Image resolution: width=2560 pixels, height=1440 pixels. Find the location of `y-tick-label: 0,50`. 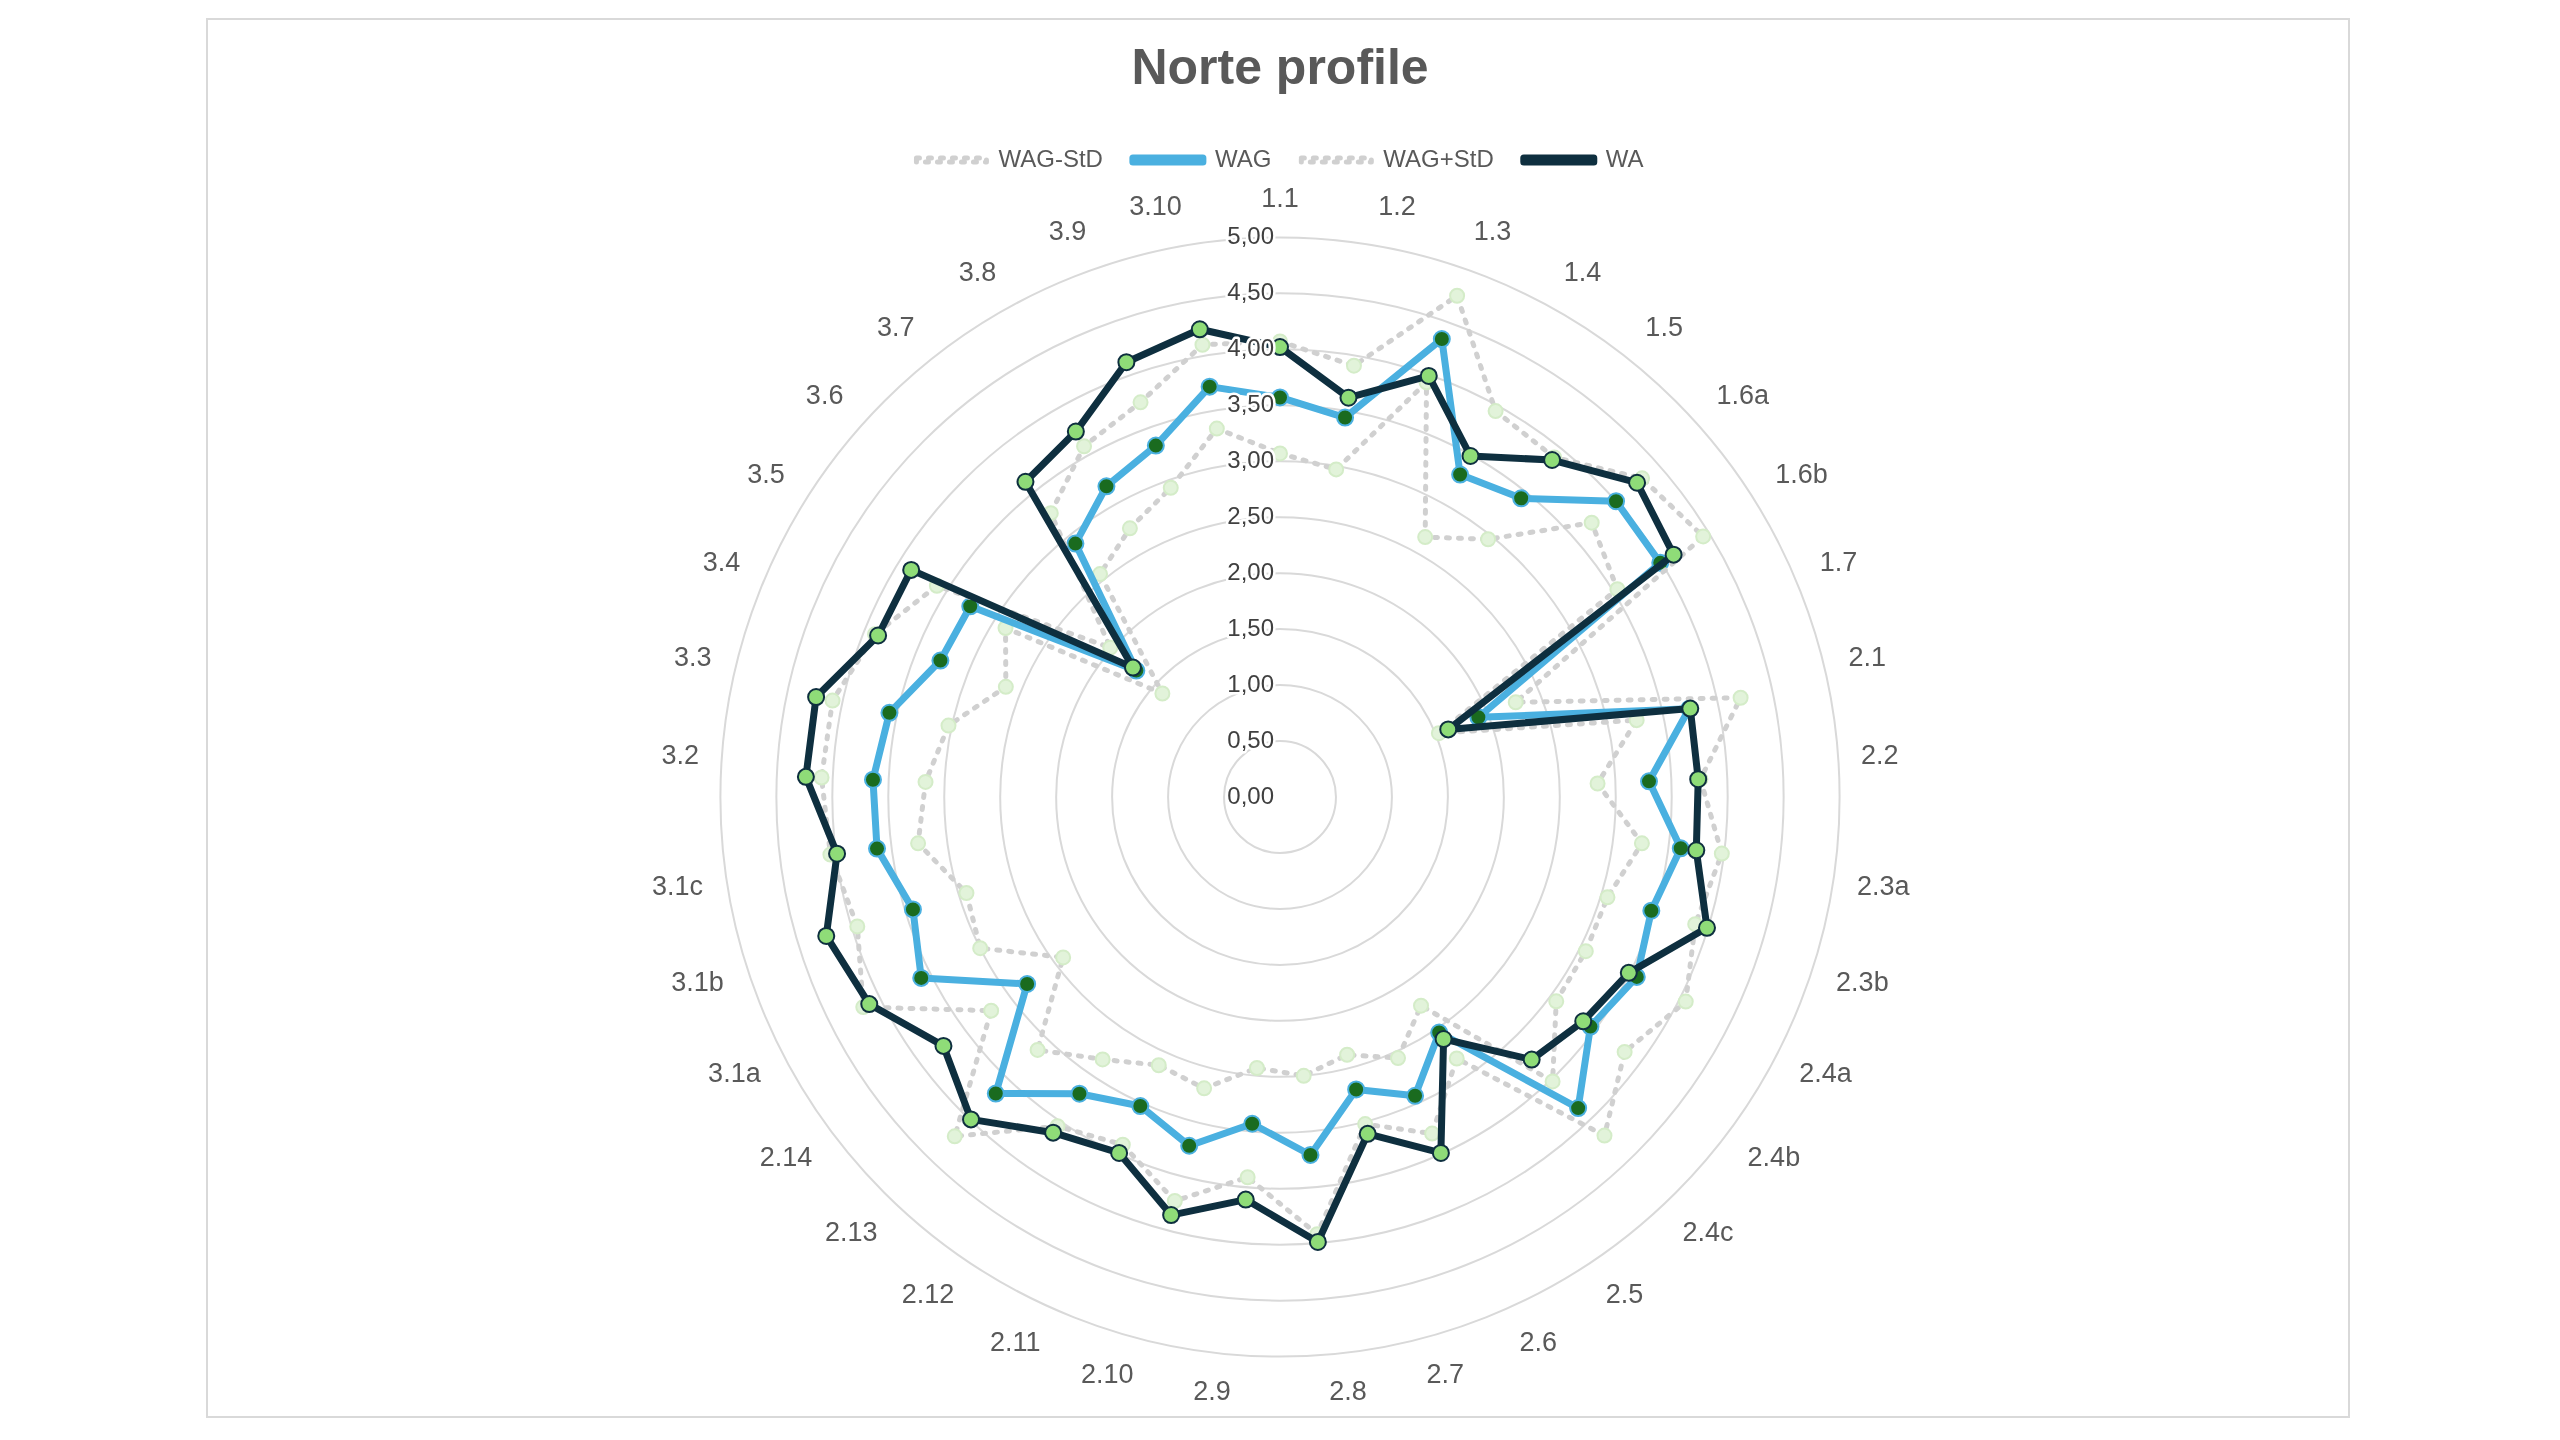

y-tick-label: 0,50 is located at coordinates (1250, 739).